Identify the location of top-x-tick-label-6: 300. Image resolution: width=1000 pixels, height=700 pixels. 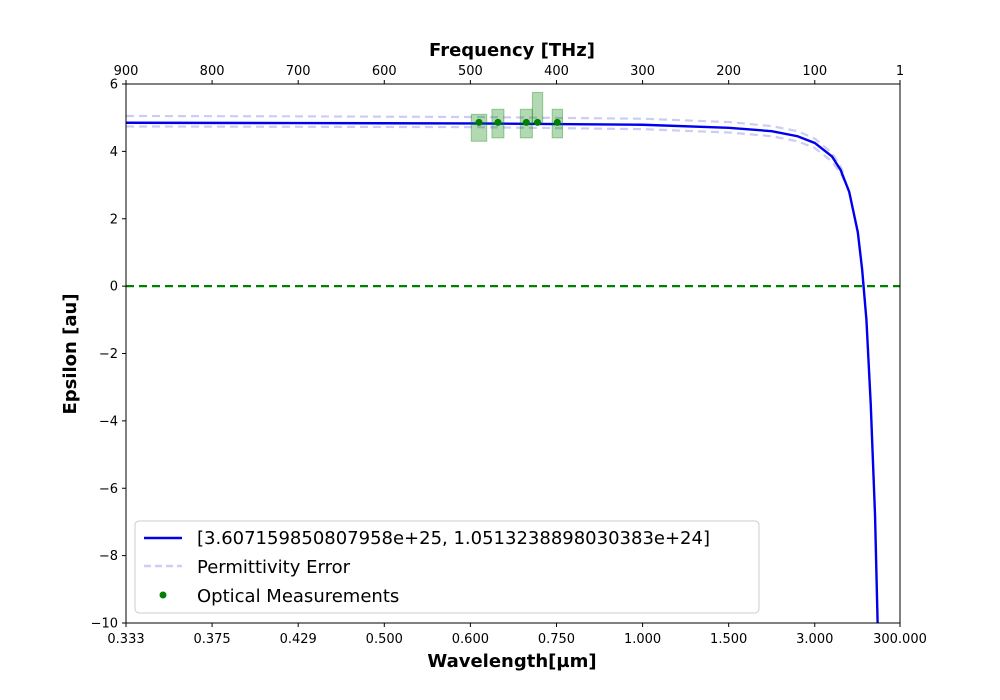
(642, 71).